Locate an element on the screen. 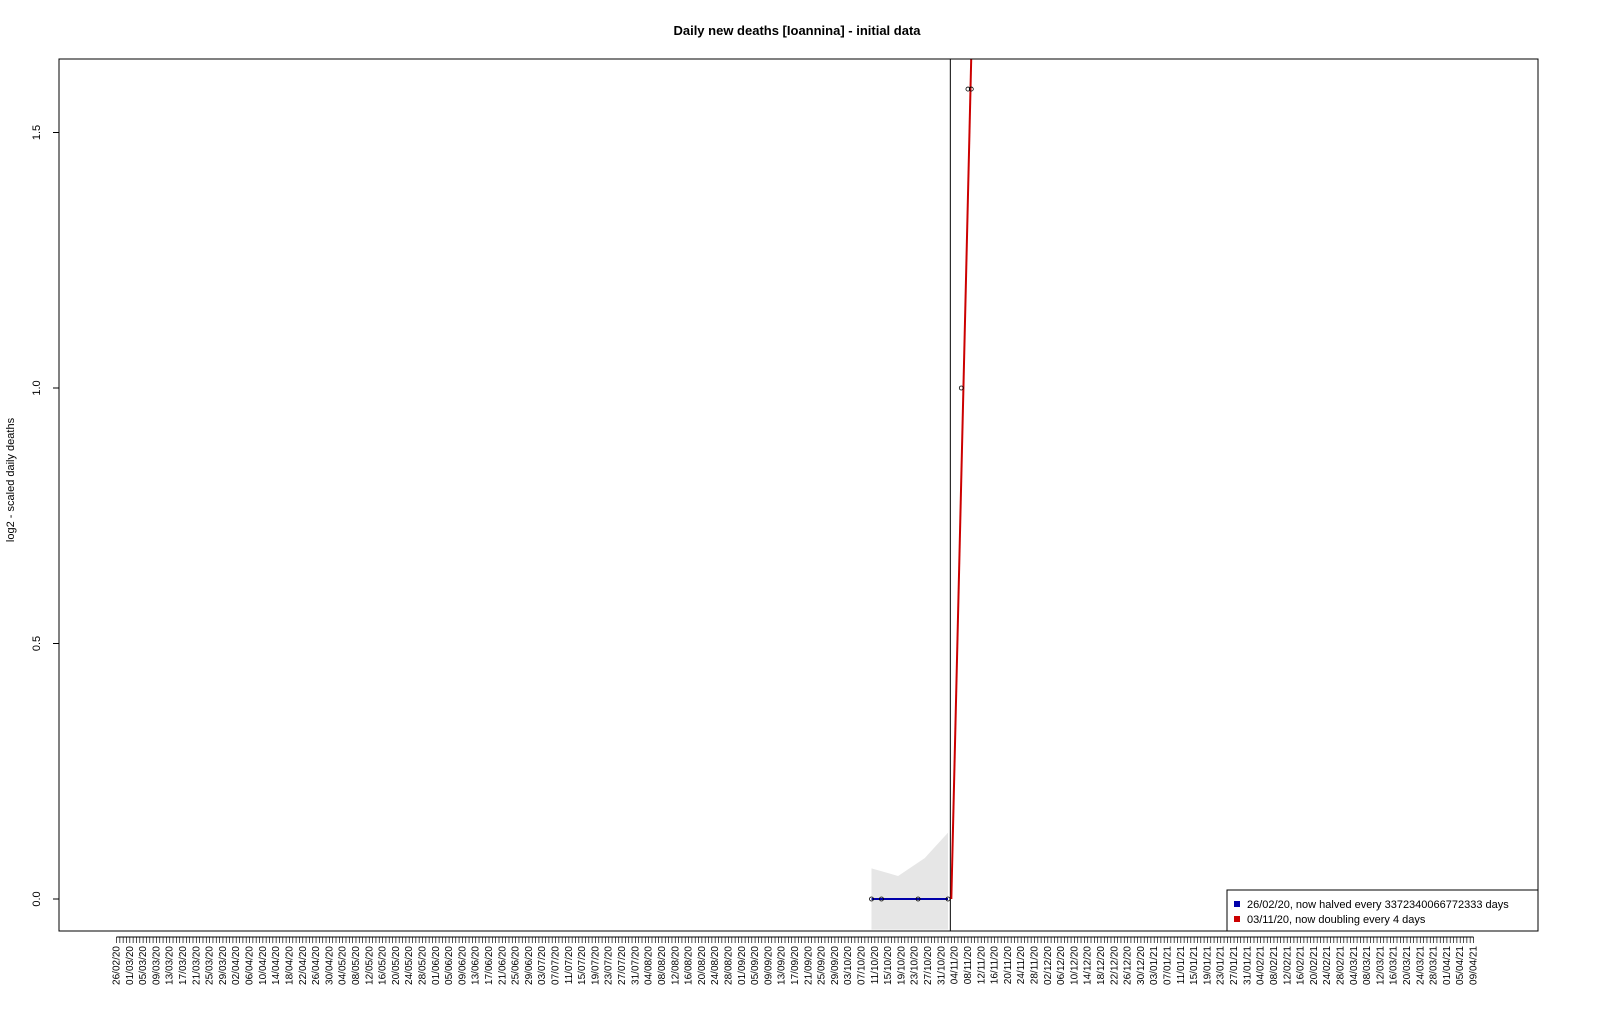 The width and height of the screenshot is (1600, 1024). x-tick-label: 15/01/21 is located at coordinates (1194, 965).